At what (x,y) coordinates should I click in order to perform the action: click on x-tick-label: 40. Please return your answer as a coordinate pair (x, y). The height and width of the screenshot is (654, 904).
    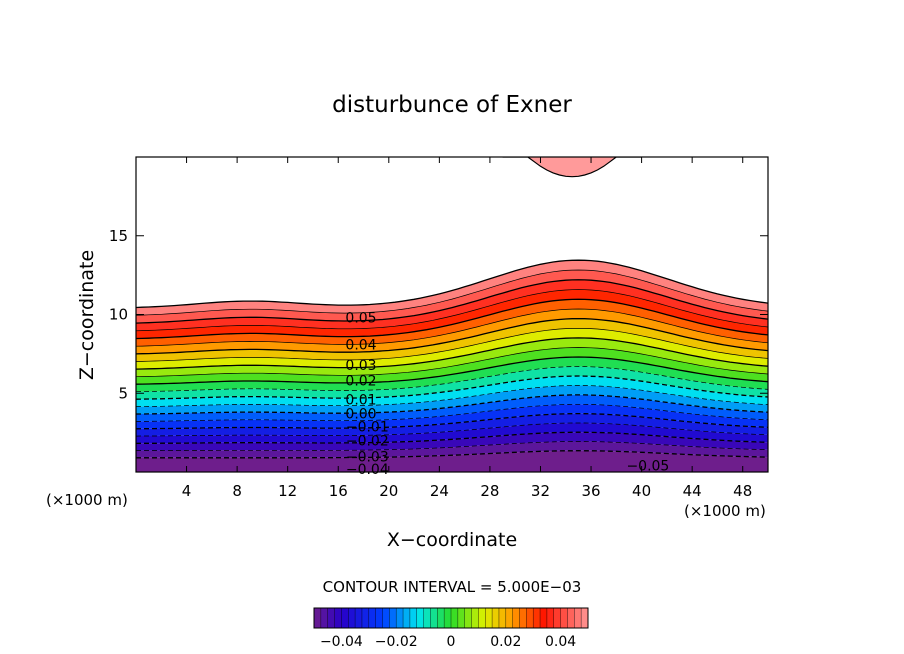
    Looking at the image, I should click on (641, 491).